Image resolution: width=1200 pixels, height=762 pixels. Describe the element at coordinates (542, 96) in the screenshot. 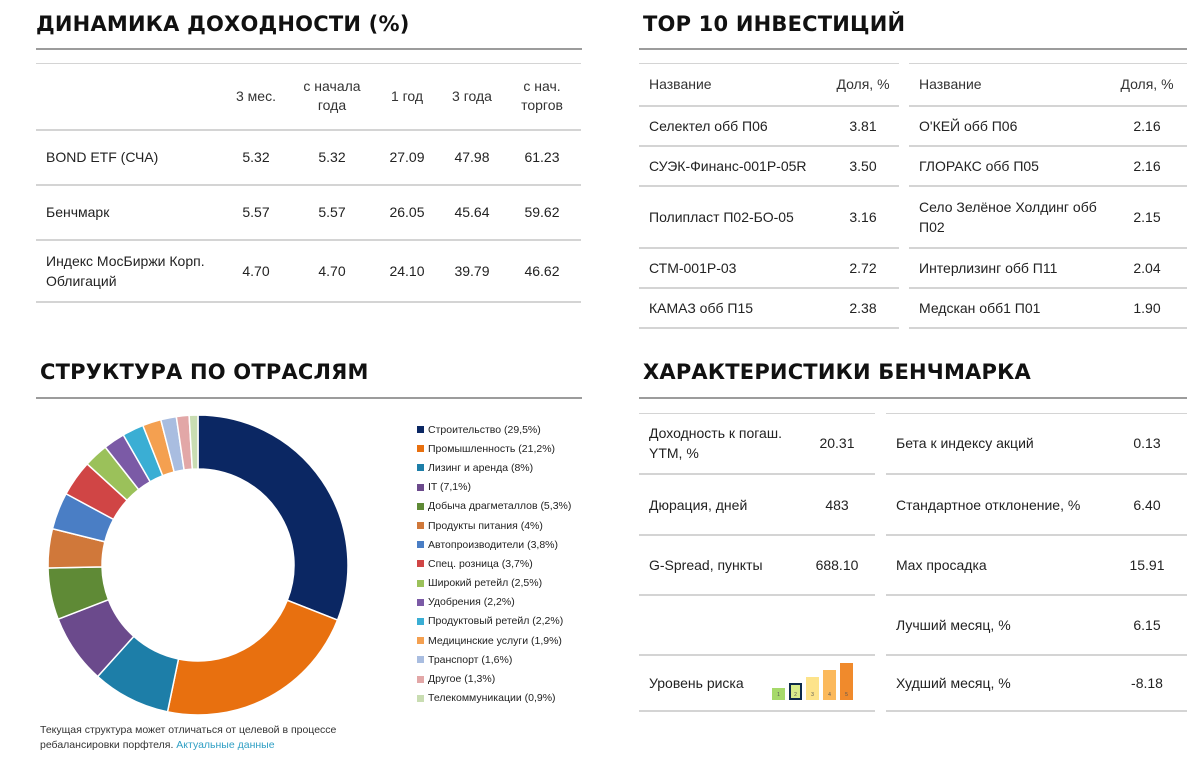

I see `returns-header-inception: с нач. торгов` at that location.